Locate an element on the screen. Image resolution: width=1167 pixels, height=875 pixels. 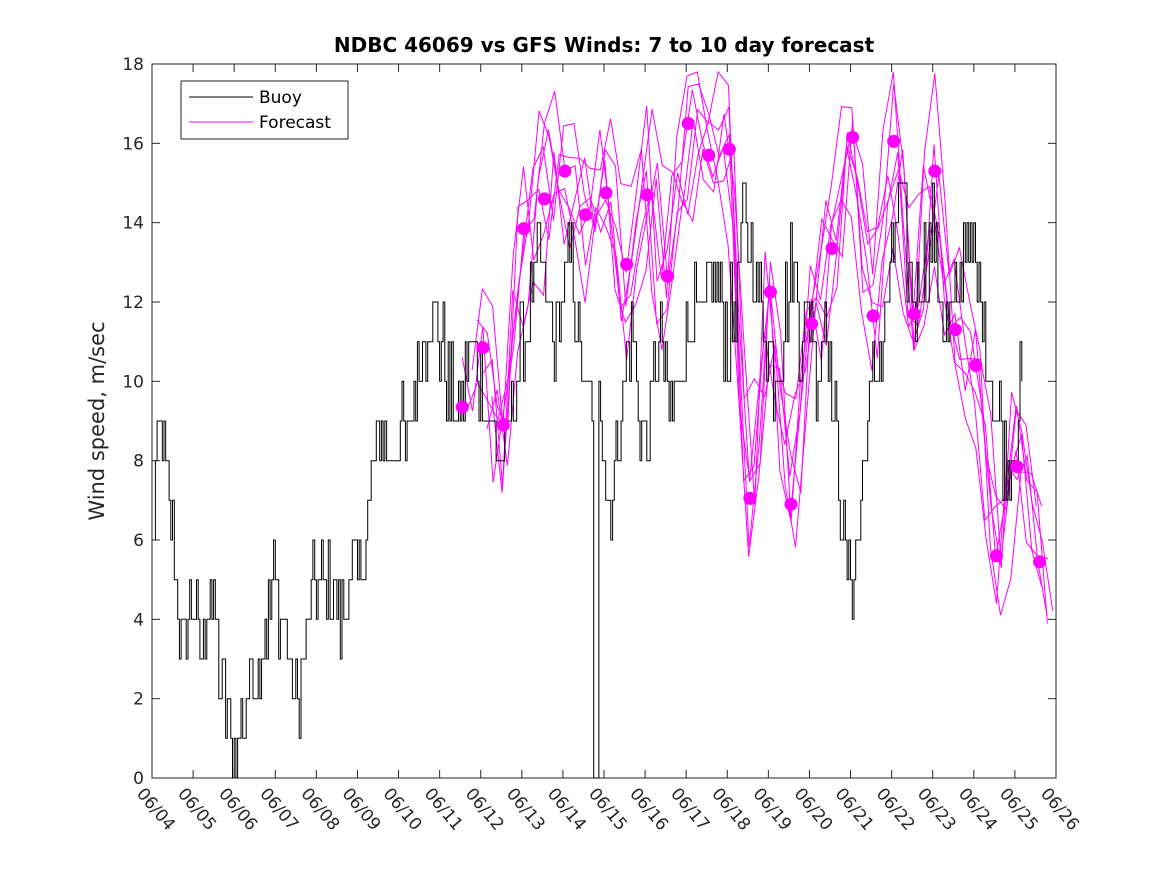
legend-entry-forecast: Forecast is located at coordinates (295, 123).